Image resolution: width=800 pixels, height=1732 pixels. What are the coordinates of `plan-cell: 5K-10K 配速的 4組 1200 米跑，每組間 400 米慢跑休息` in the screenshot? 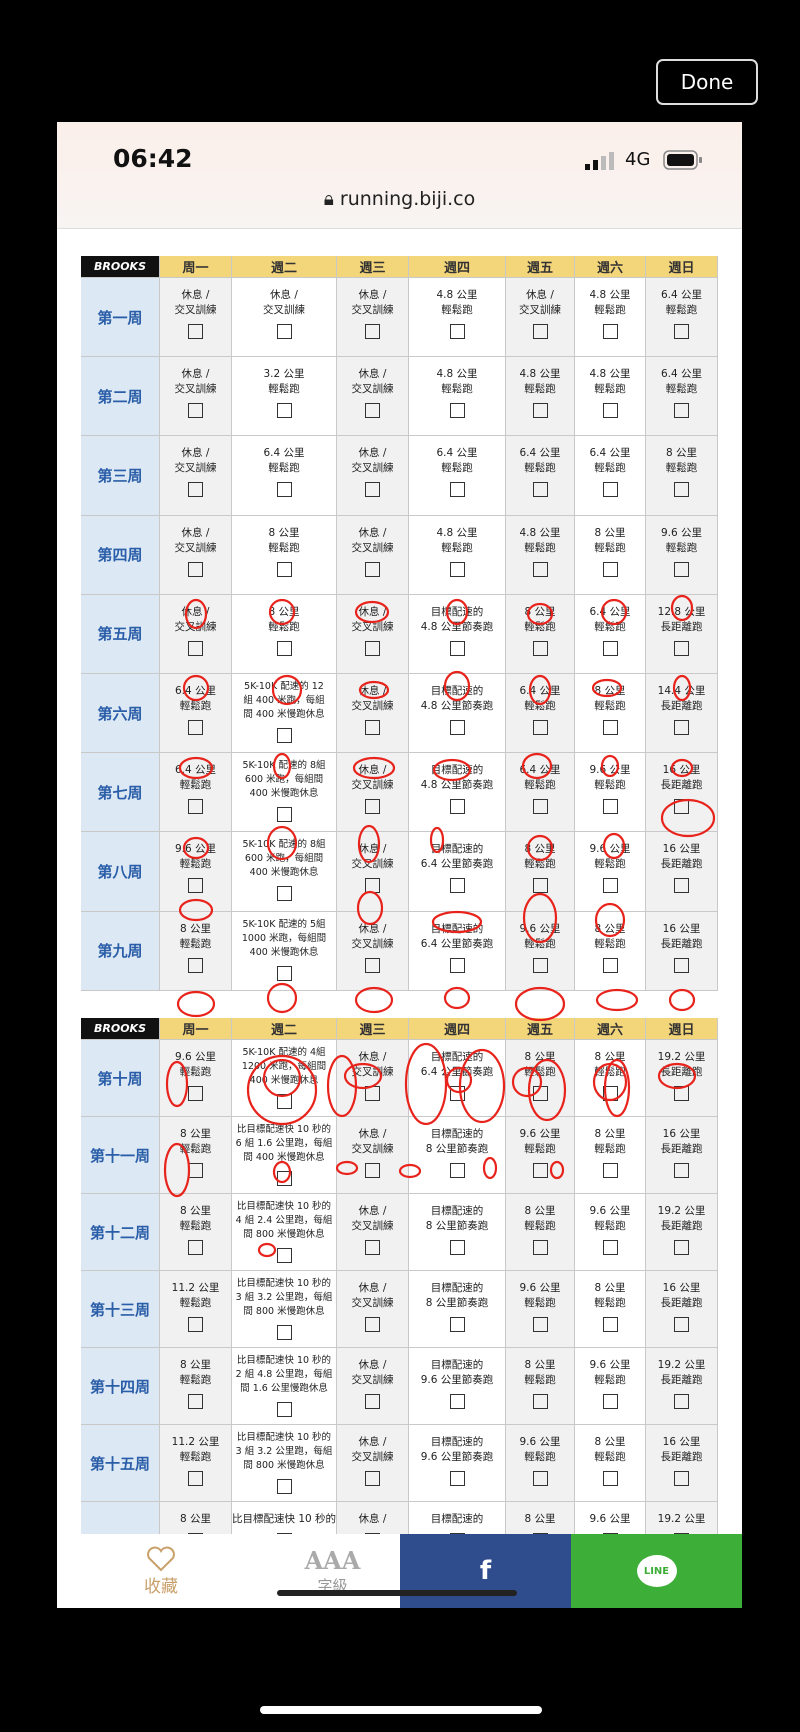 It's located at (284, 1078).